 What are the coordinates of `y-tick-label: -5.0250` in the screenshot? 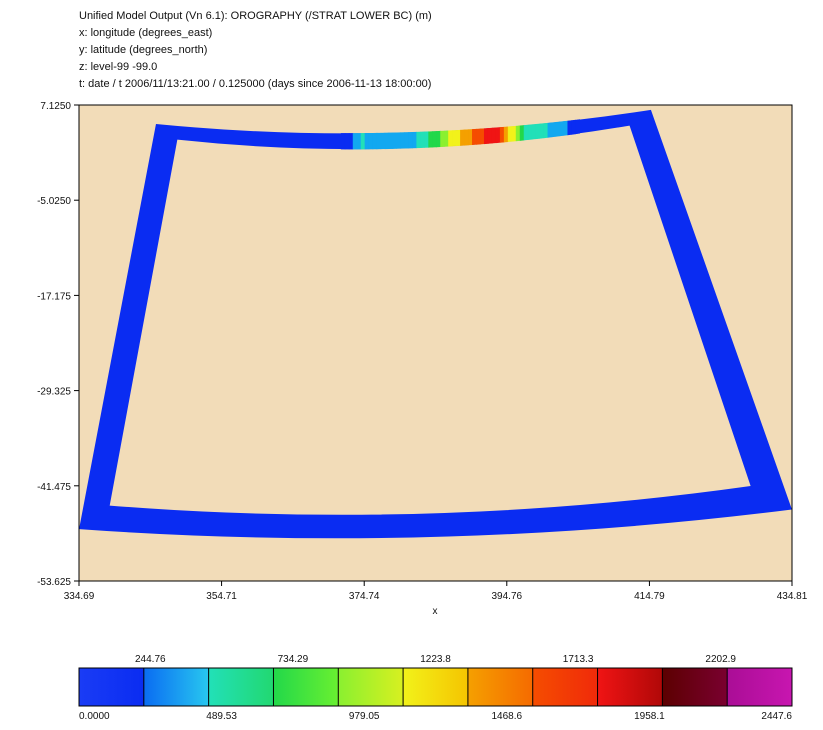 It's located at (54, 201).